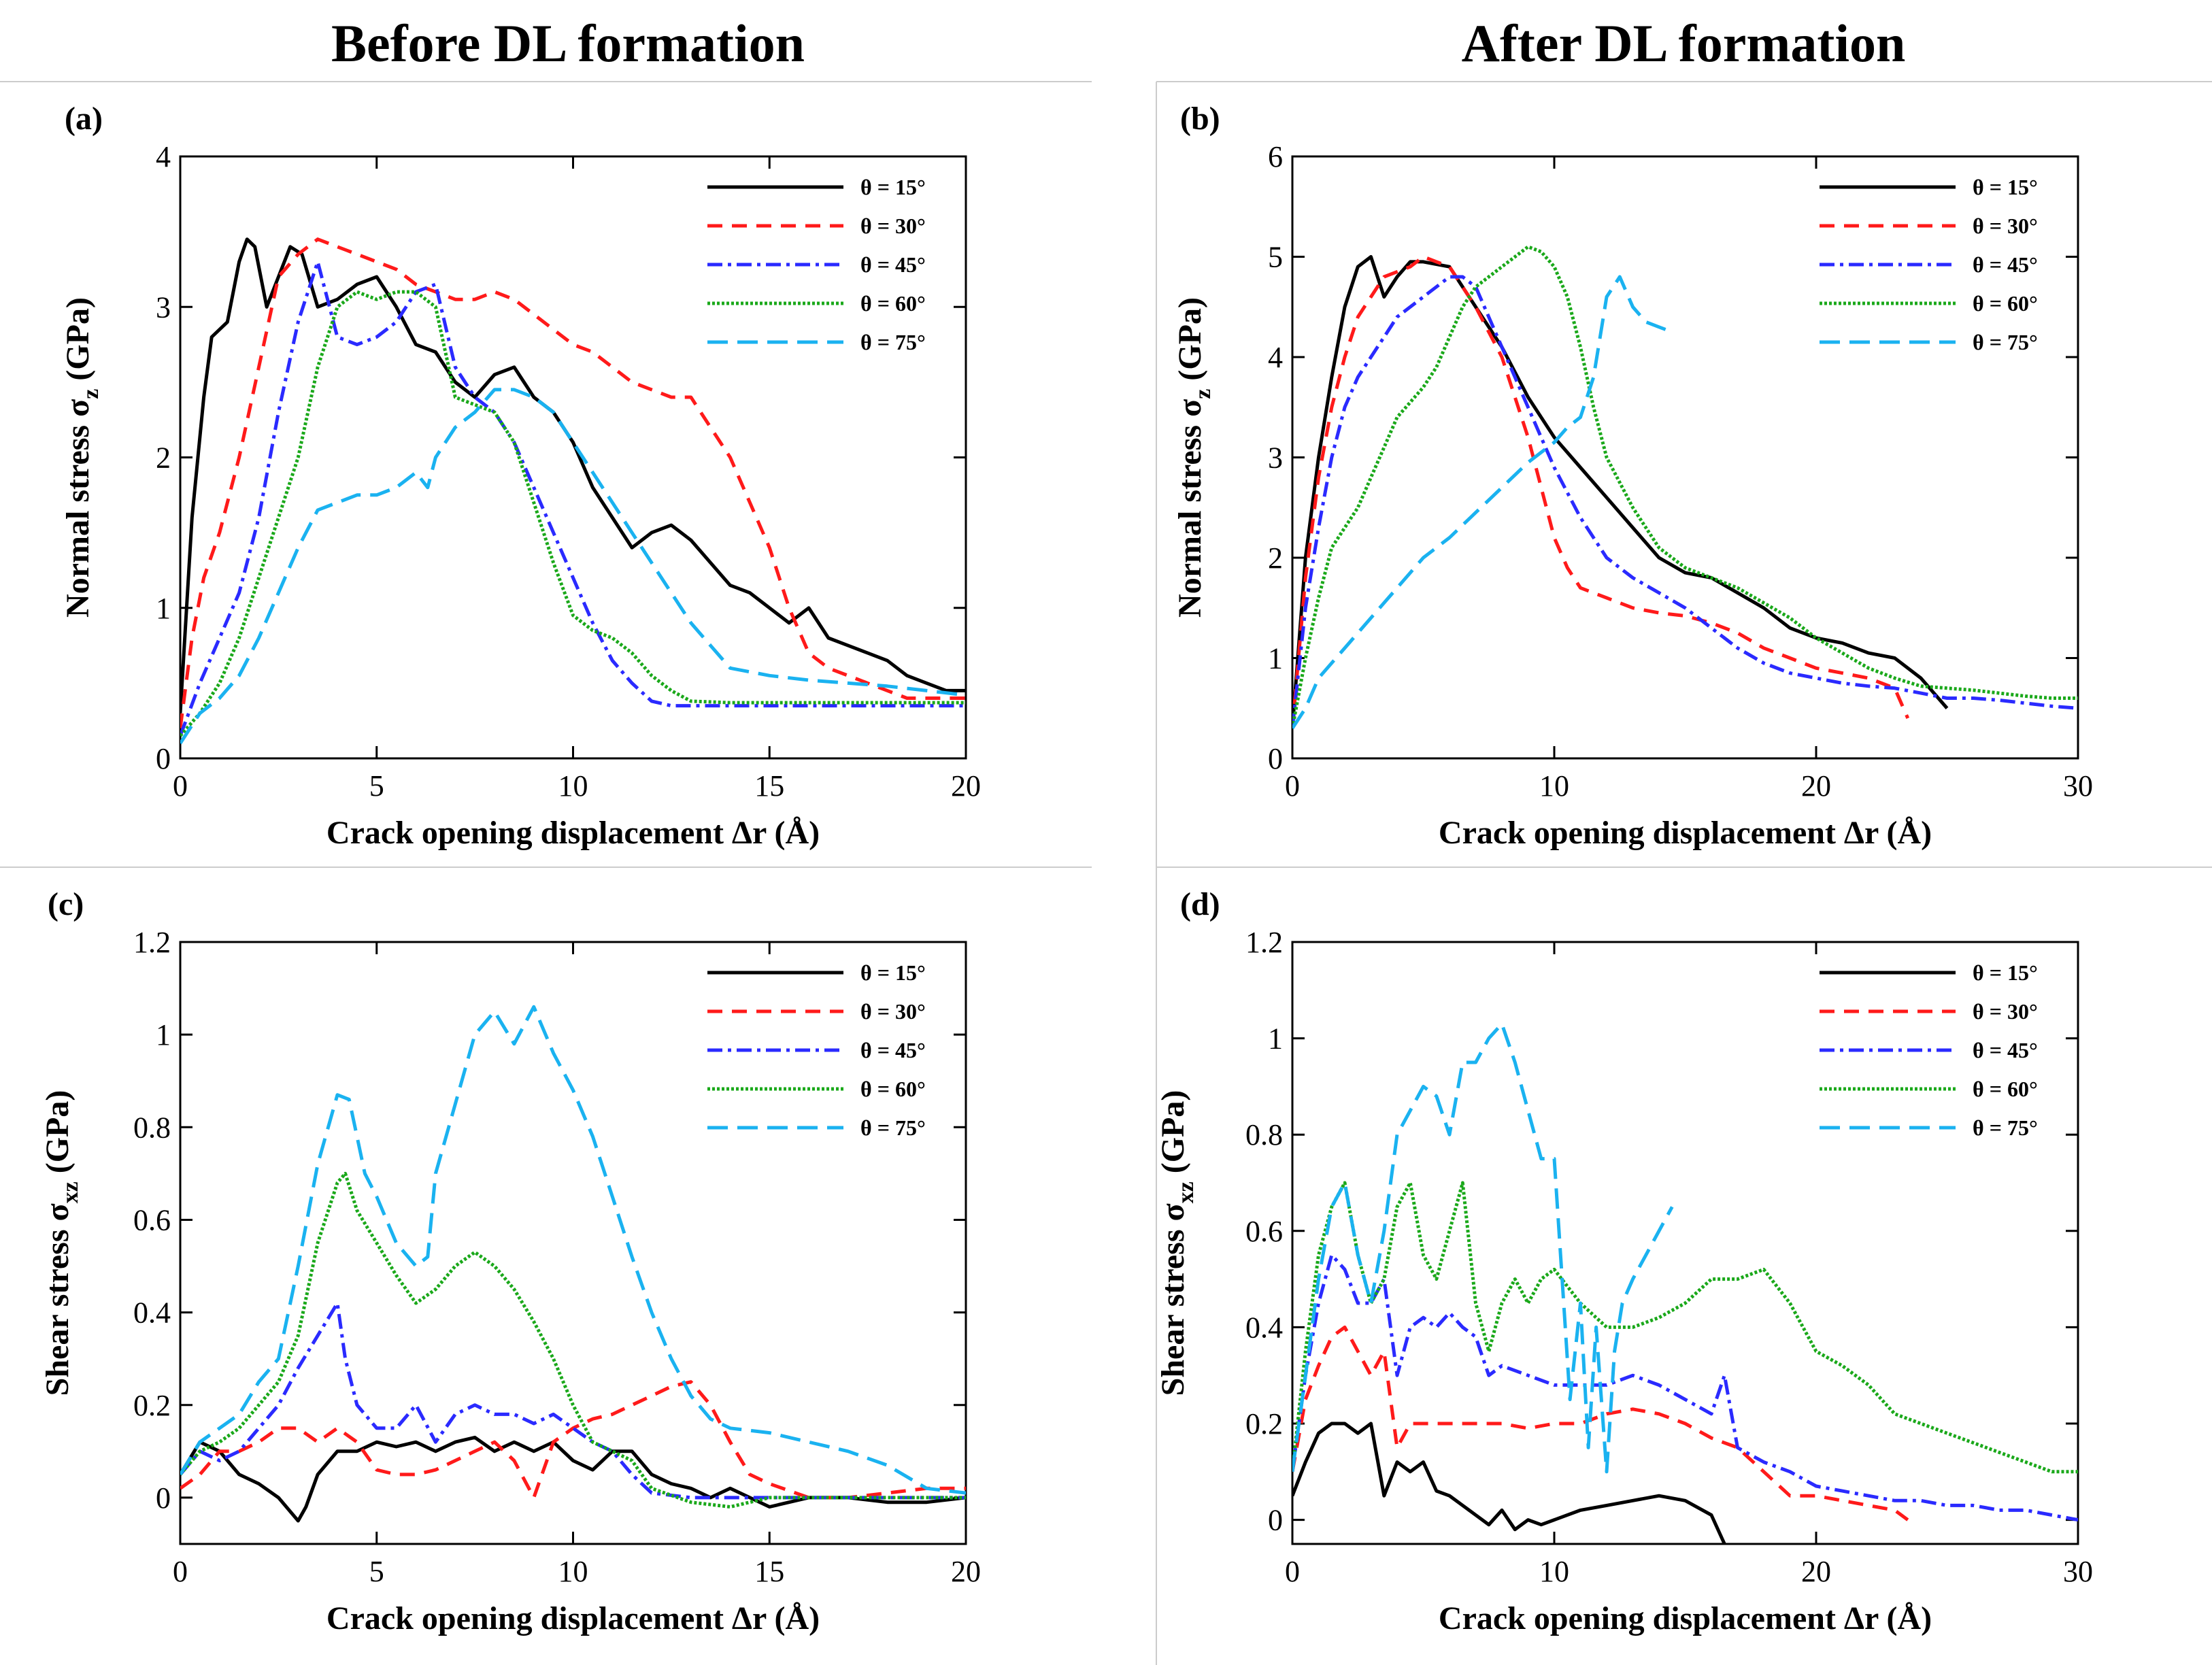 This screenshot has width=2212, height=1665. I want to click on column-title-left: Before DL formation, so click(568, 44).